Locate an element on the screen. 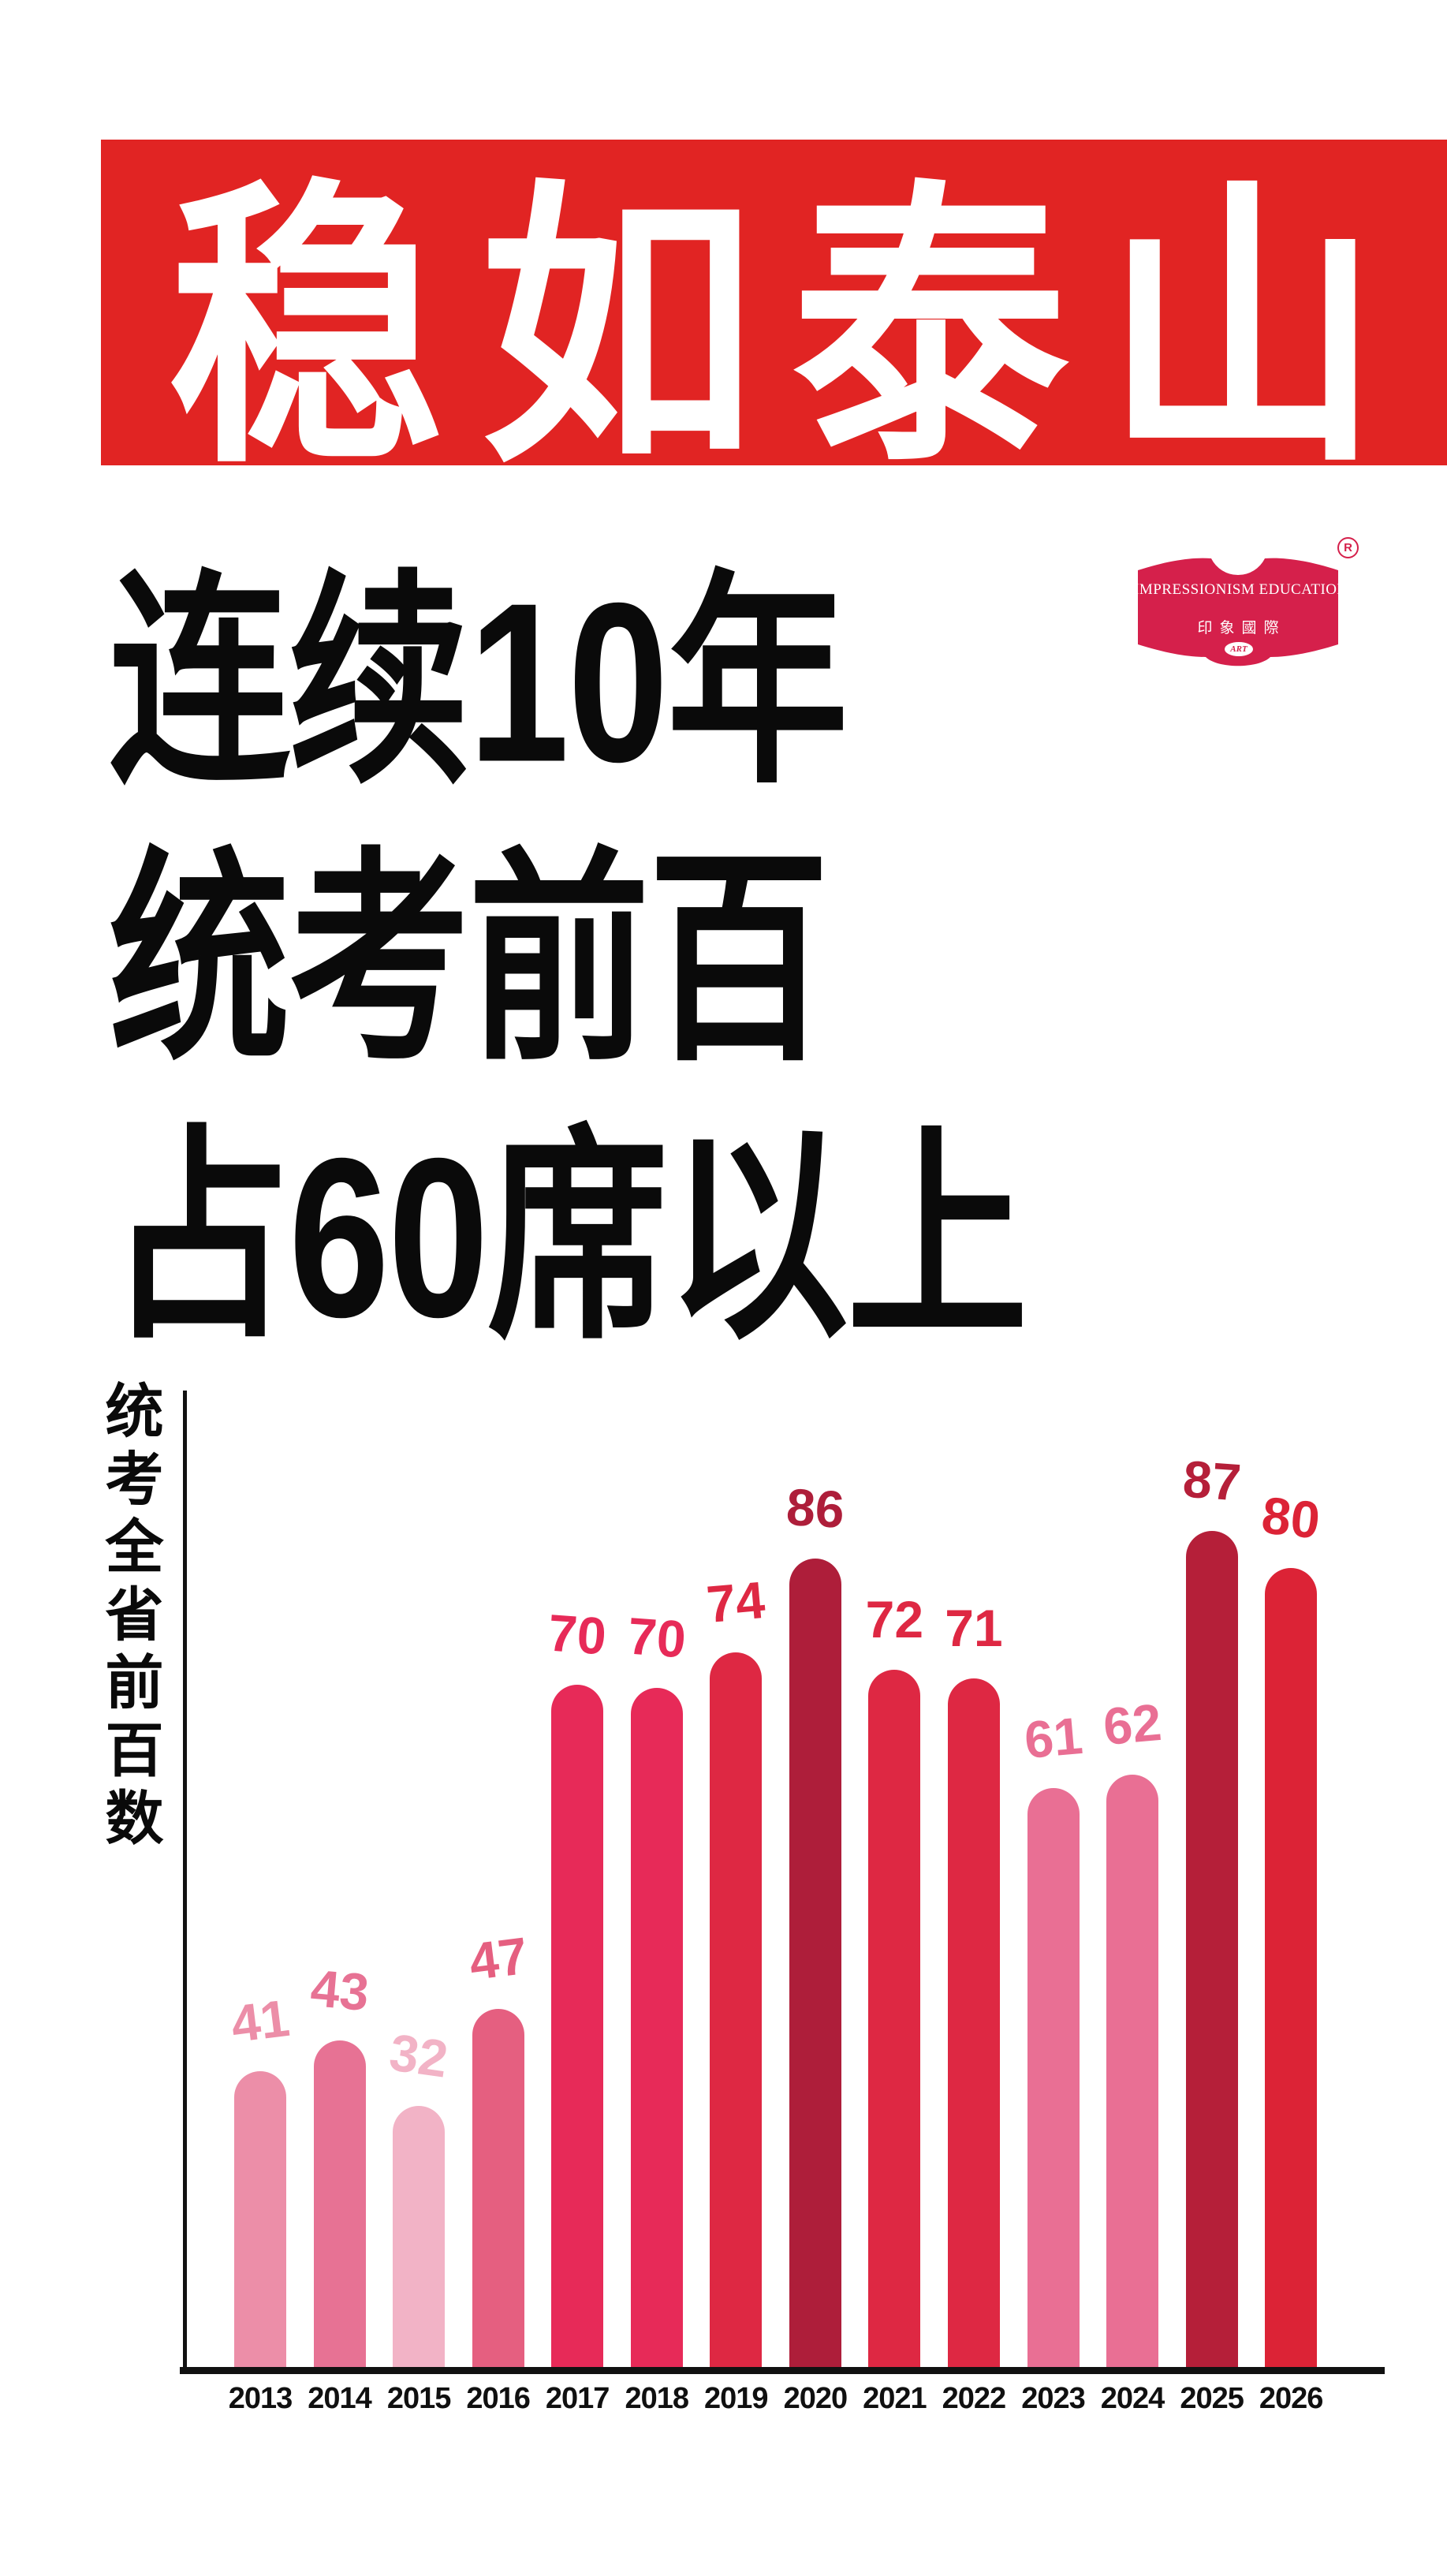 Image resolution: width=1447 pixels, height=2576 pixels. year-label-2023: 2023 is located at coordinates (1053, 2398).